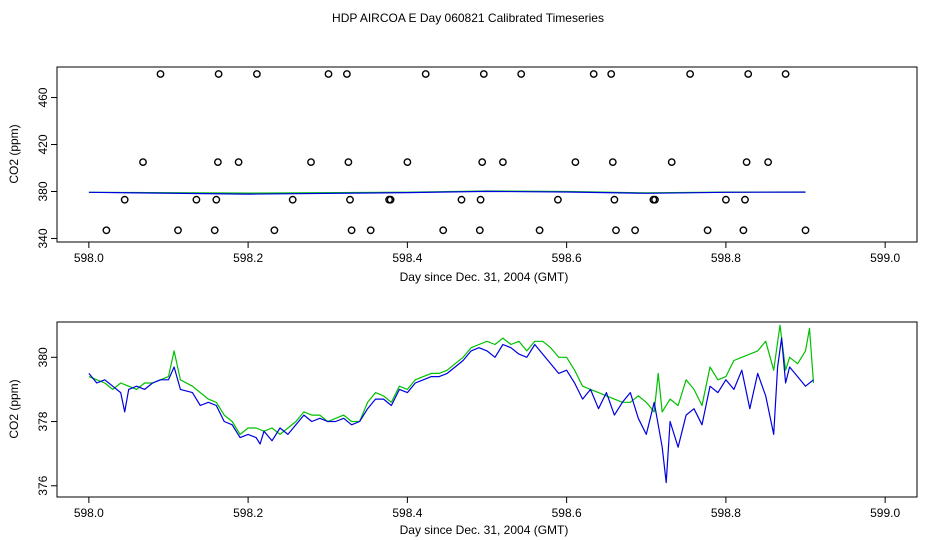 This screenshot has width=936, height=540. What do you see at coordinates (726, 513) in the screenshot?
I see `bottom-x-tick-label: 598.8` at bounding box center [726, 513].